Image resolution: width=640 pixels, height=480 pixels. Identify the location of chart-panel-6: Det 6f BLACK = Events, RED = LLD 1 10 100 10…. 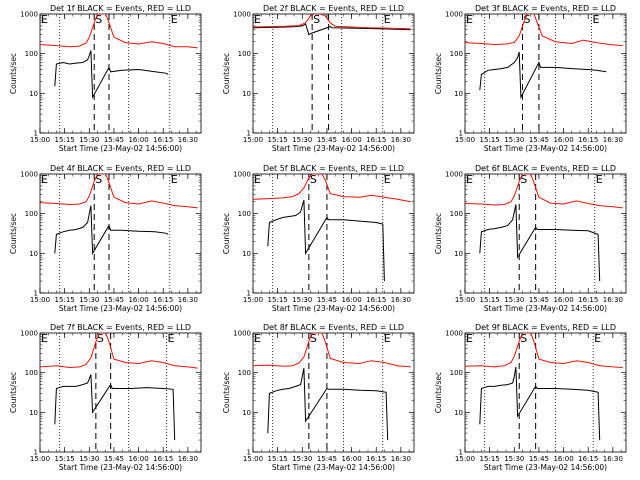
(530, 238).